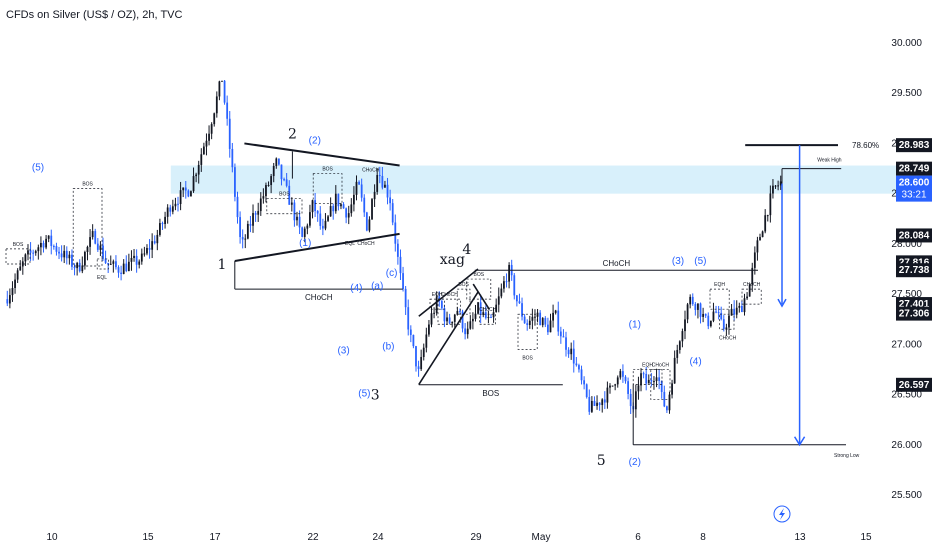 The image size is (932, 550). What do you see at coordinates (366, 244) in the screenshot?
I see `choch-label-3: CHoCH` at bounding box center [366, 244].